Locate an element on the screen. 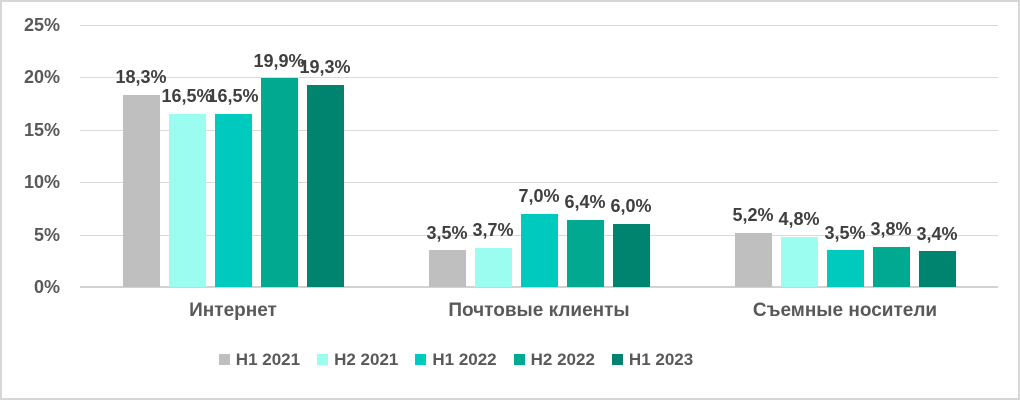 The image size is (1020, 400). bar: 5,2% is located at coordinates (753, 246).